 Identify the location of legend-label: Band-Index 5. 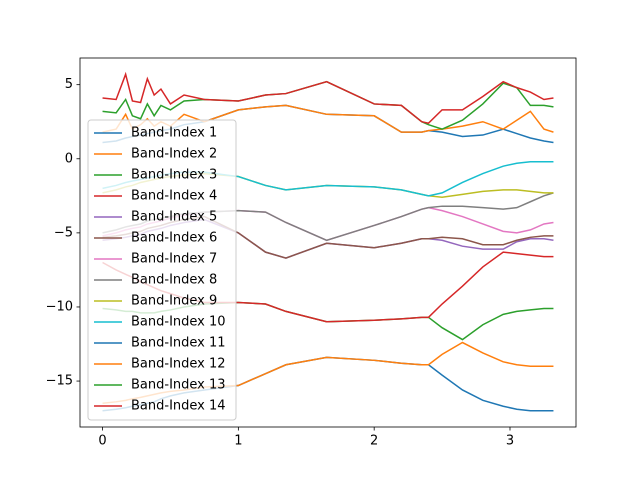
(174, 217).